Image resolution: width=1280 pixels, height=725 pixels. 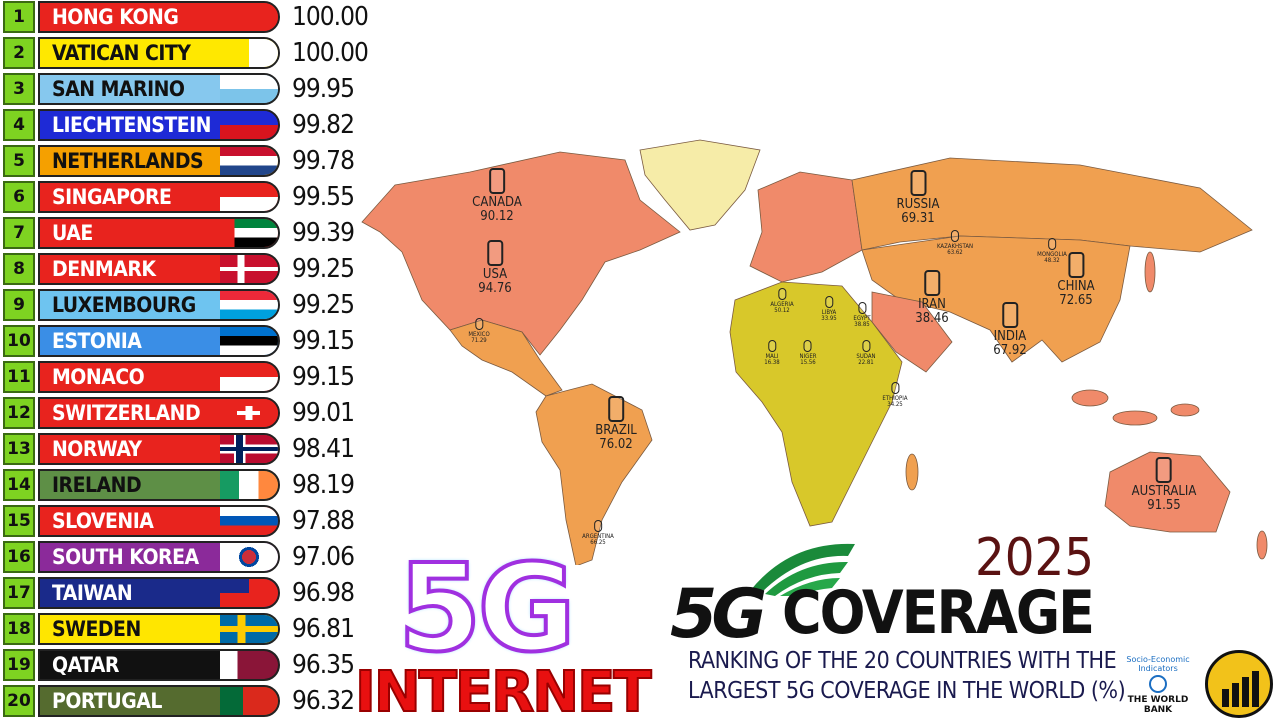 I want to click on map-country-value: 91.55, so click(x=1164, y=505).